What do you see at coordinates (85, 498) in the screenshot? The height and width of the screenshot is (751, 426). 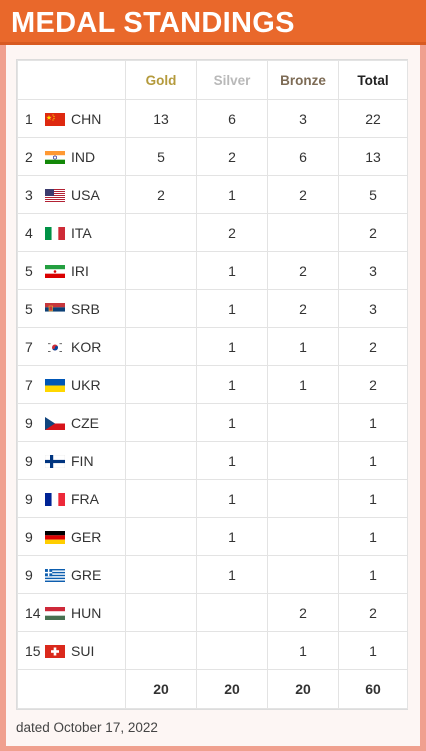 I see `country-code: FRA` at bounding box center [85, 498].